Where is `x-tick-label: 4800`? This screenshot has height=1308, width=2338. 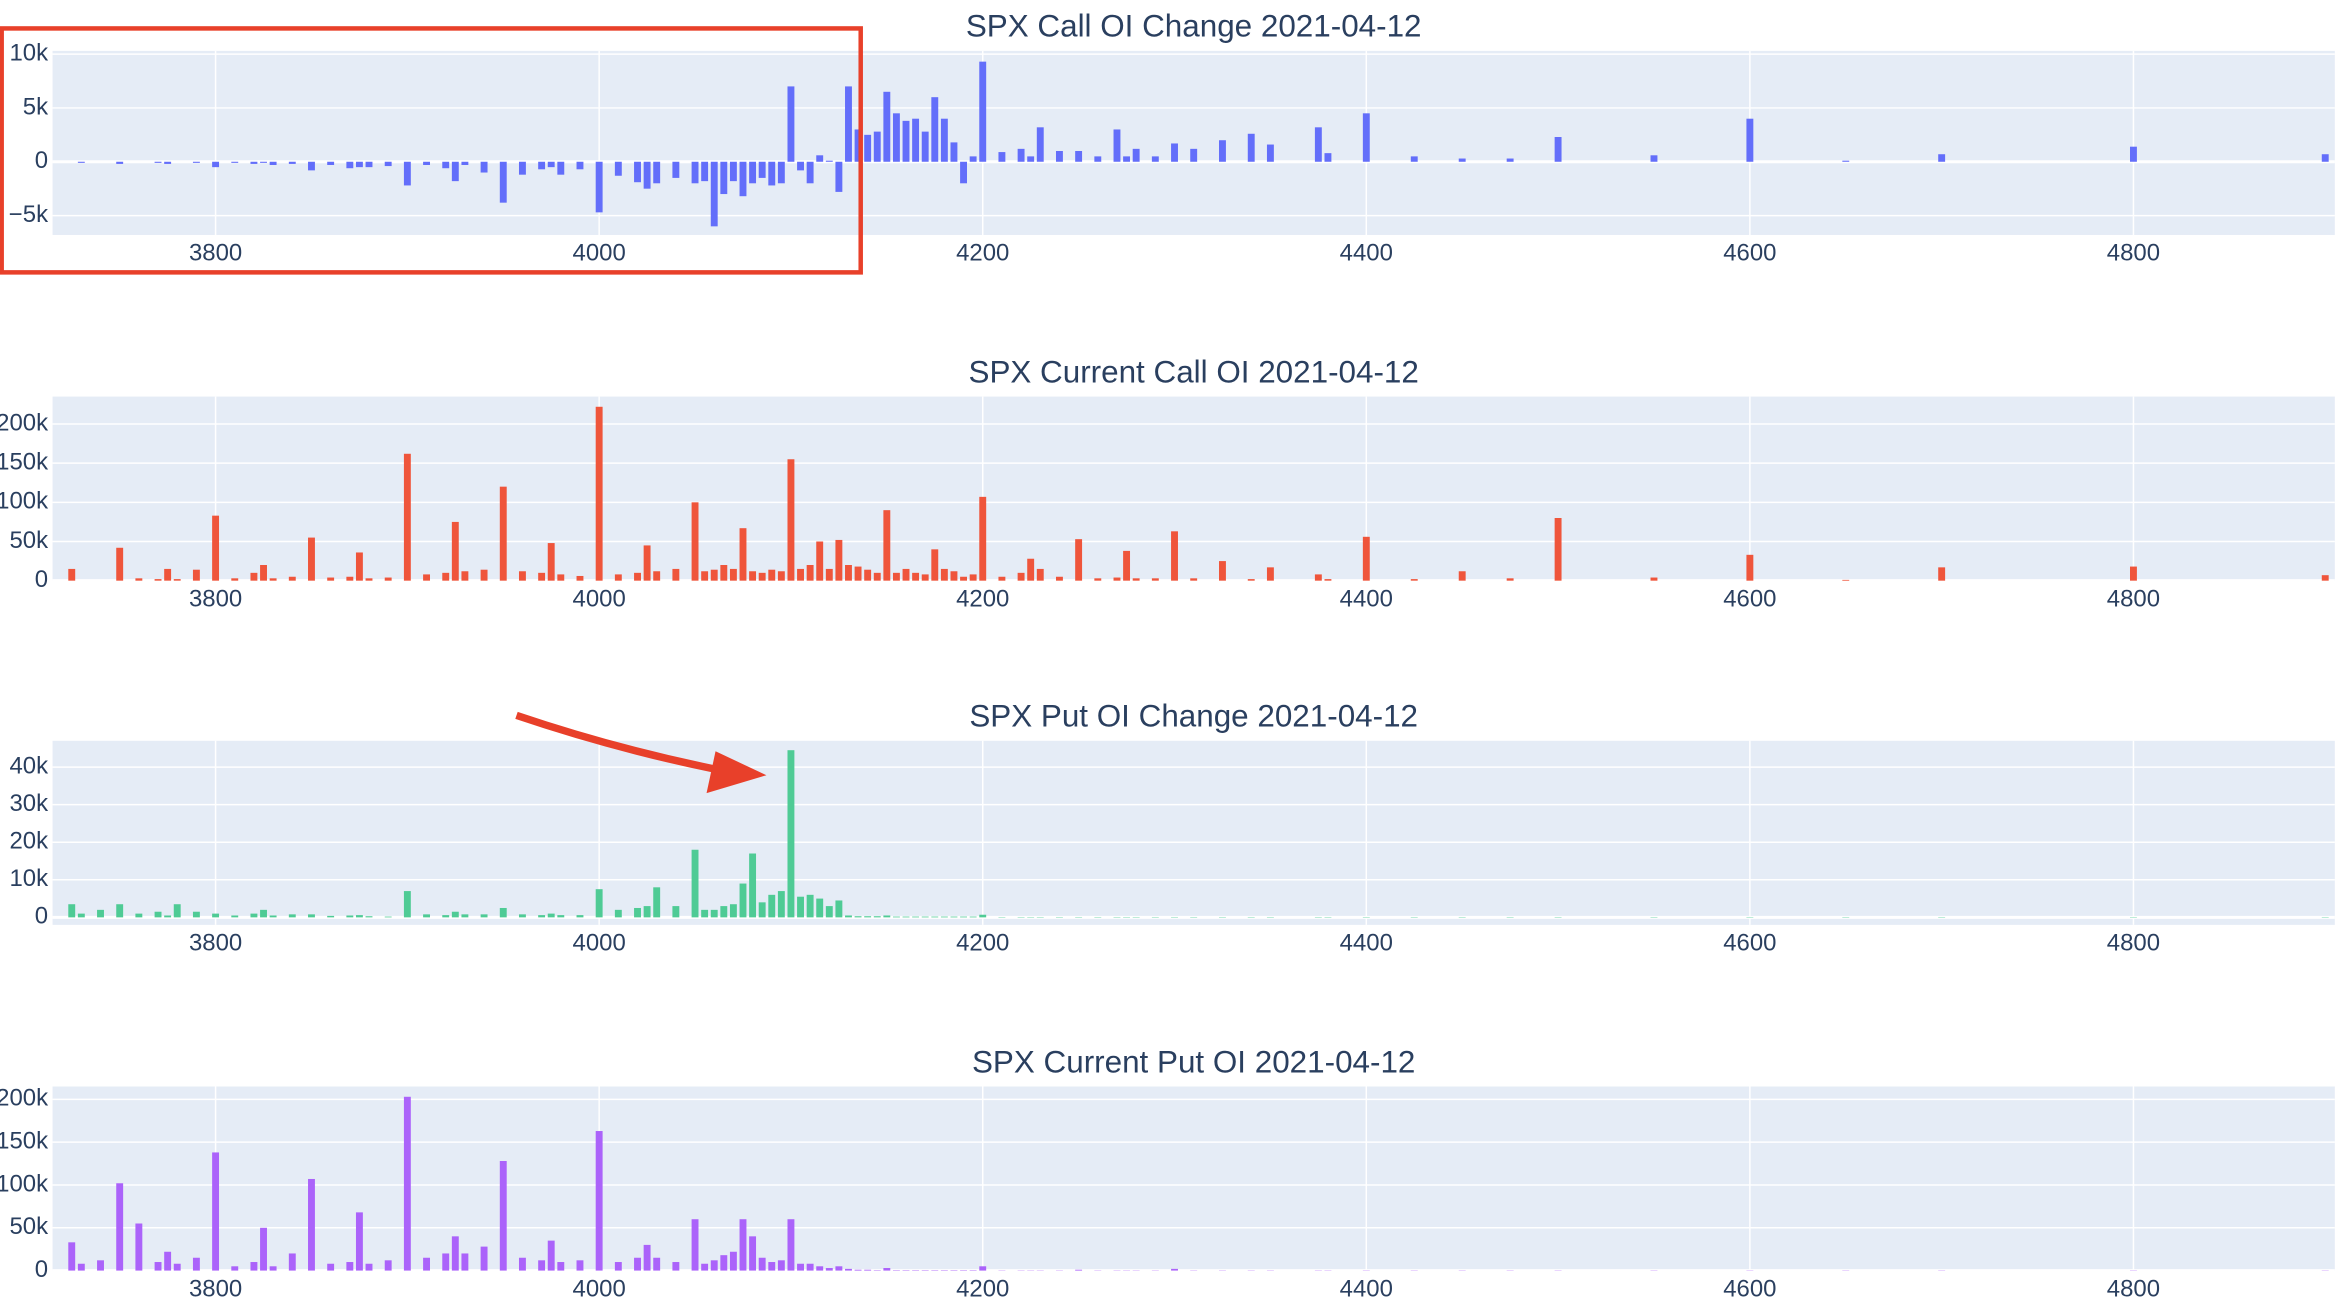
x-tick-label: 4800 is located at coordinates (2133, 943).